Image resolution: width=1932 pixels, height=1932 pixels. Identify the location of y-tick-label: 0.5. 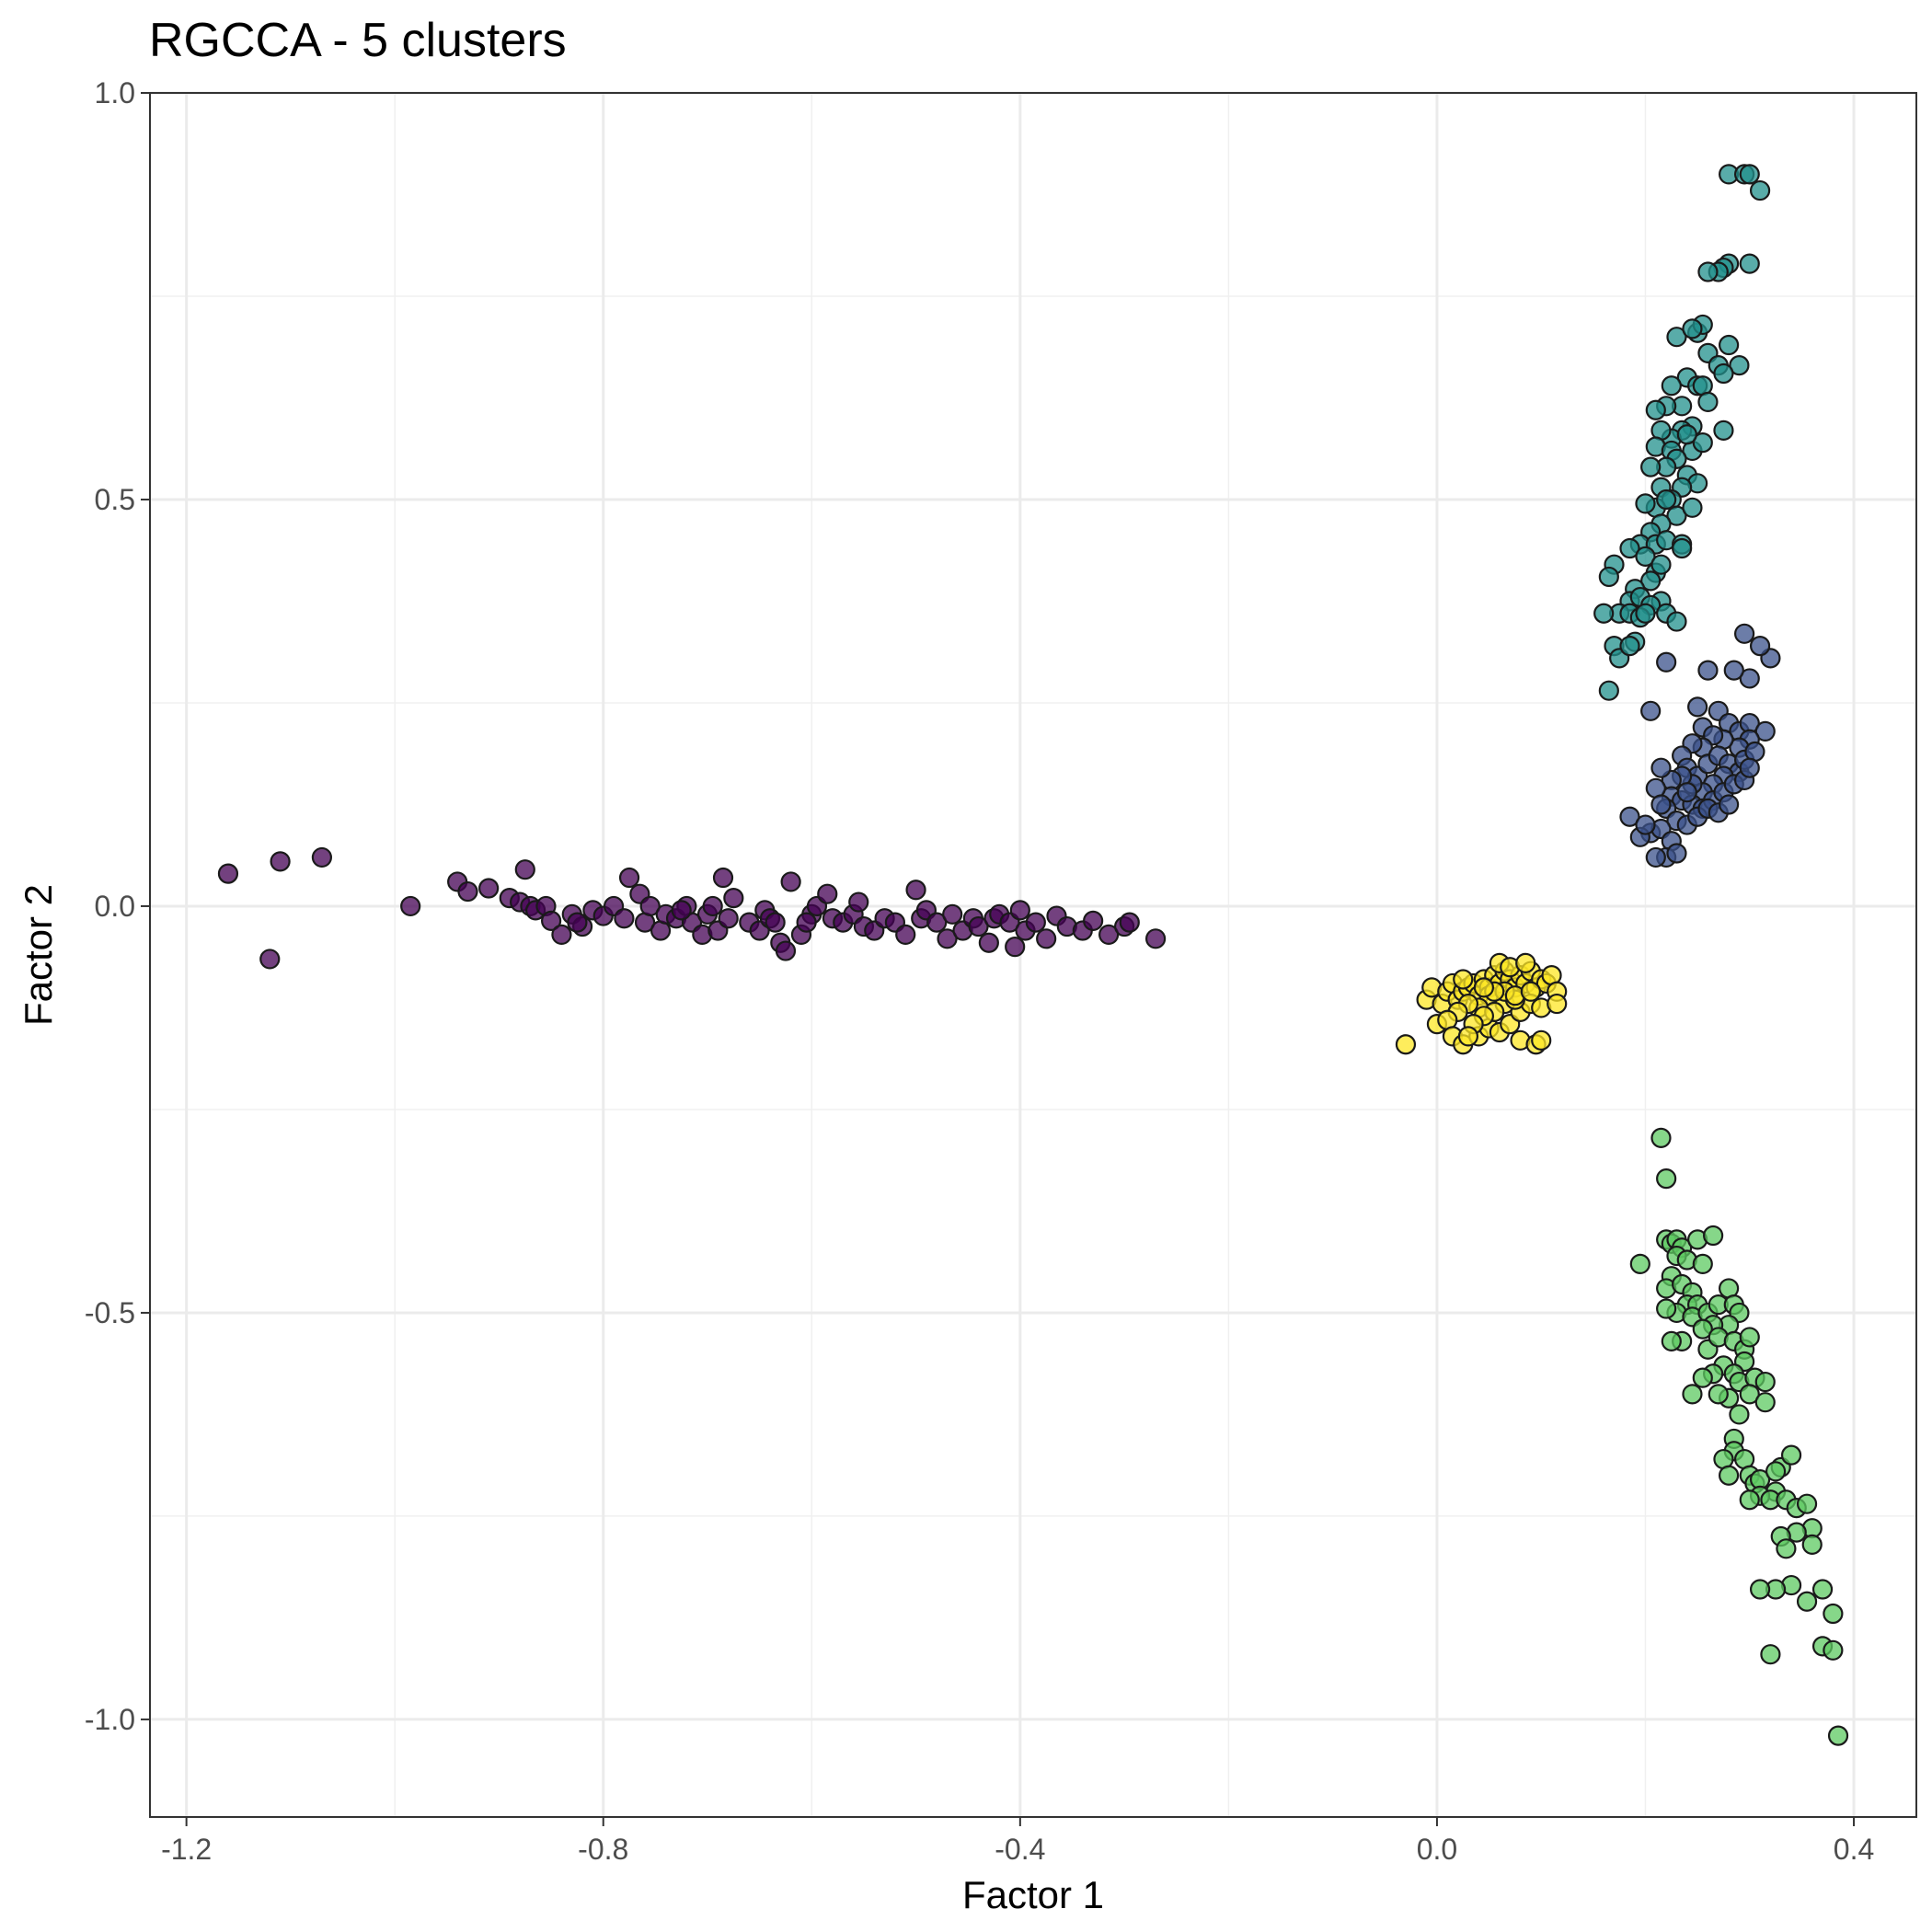
(115, 499).